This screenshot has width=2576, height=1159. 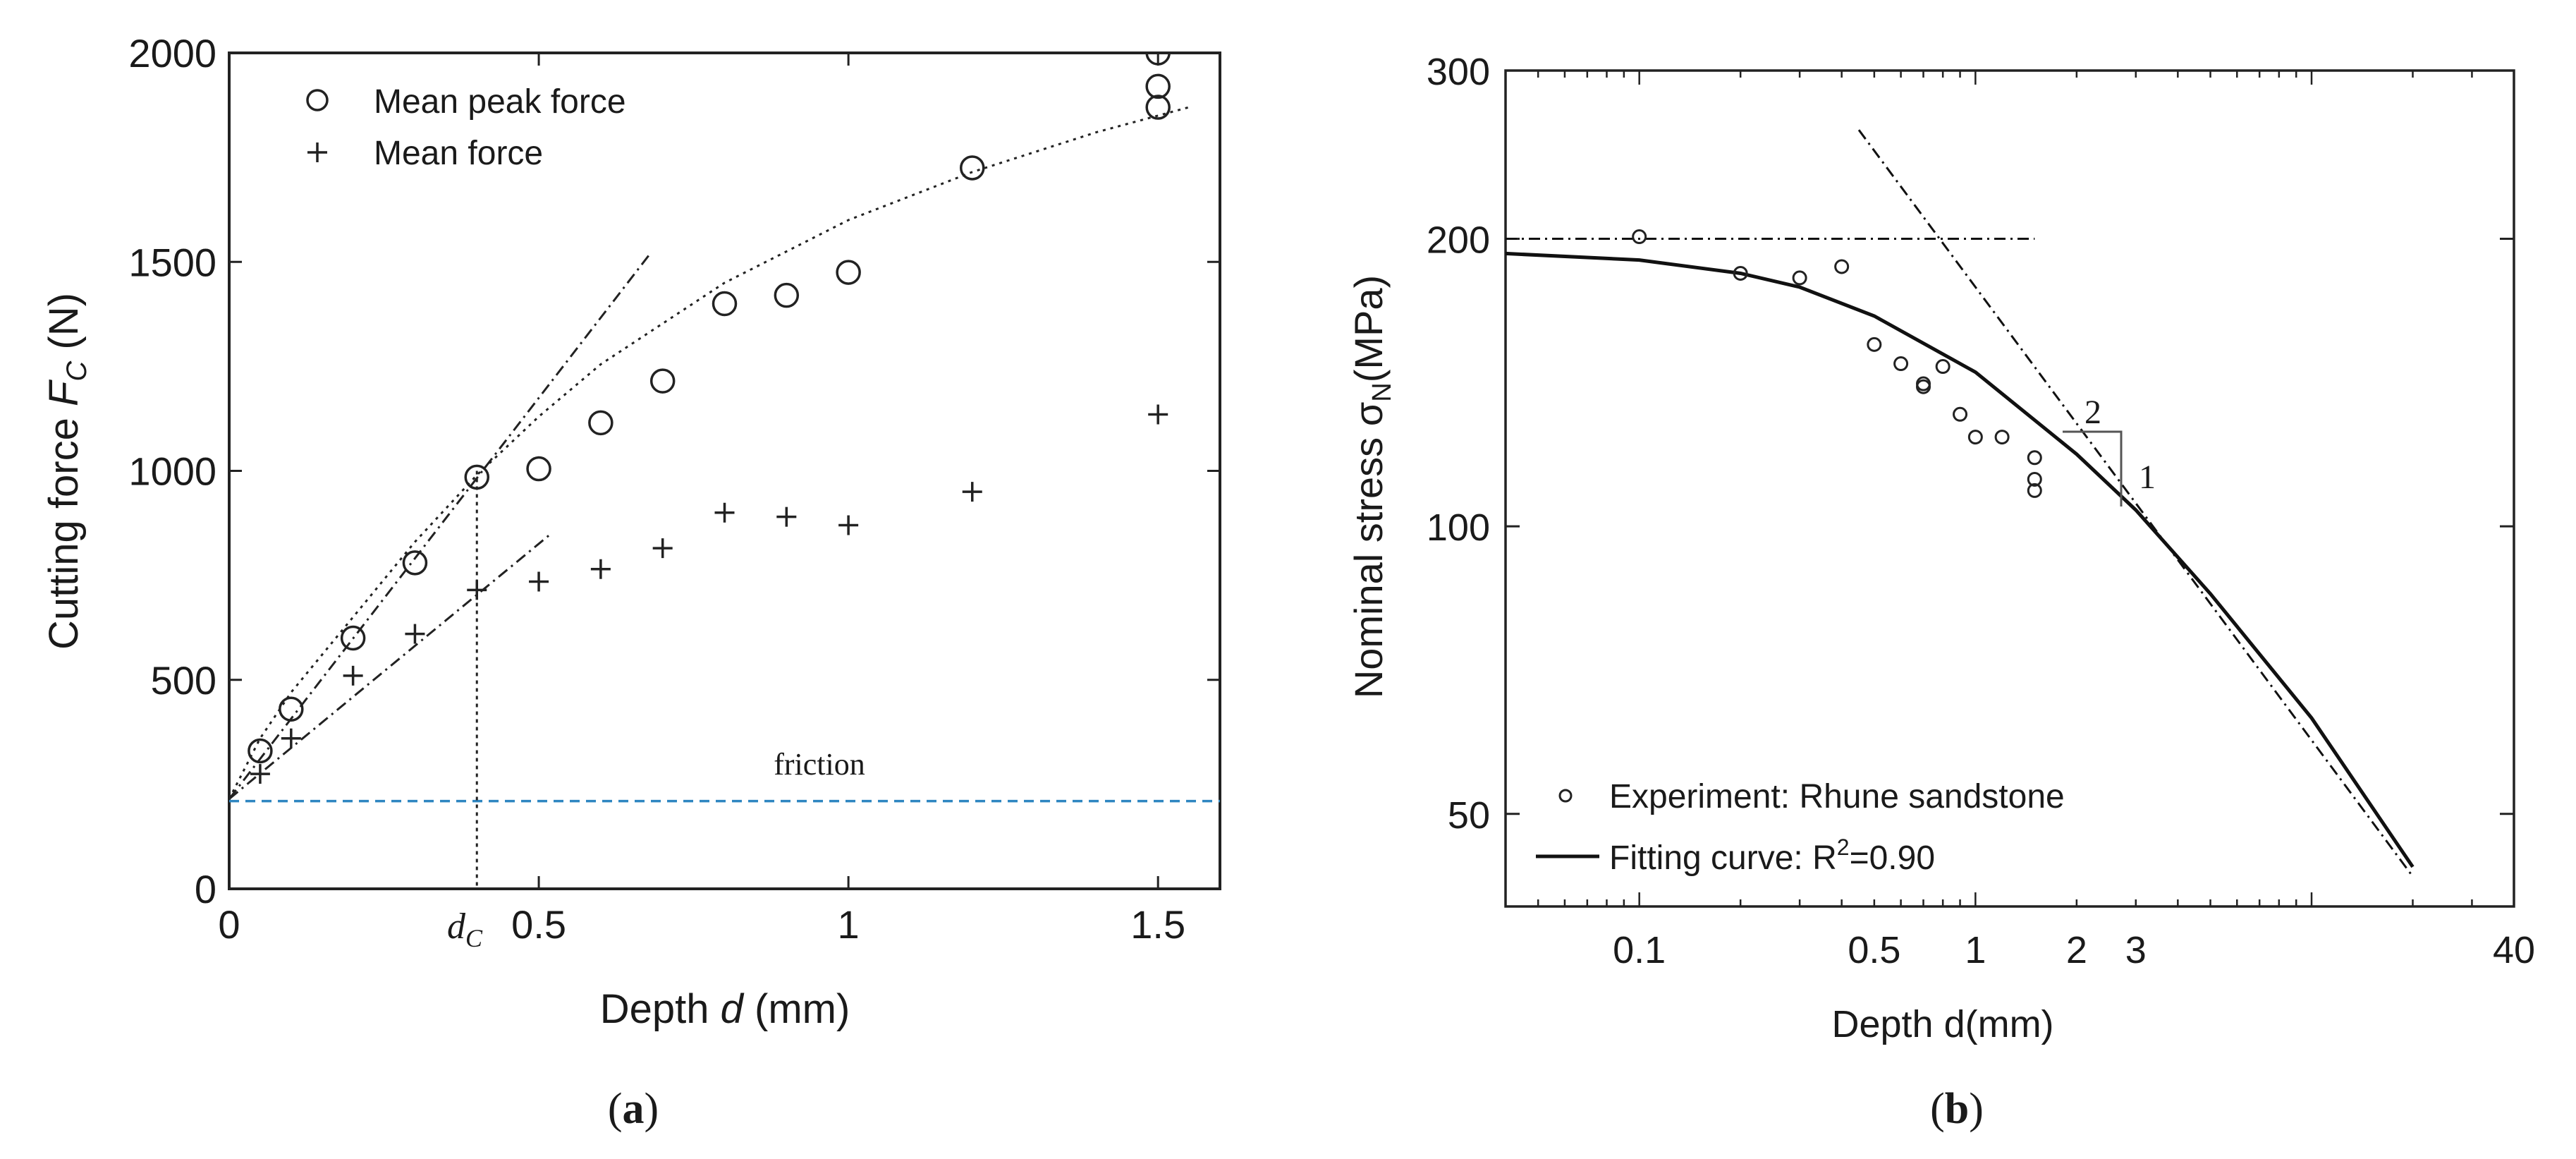 What do you see at coordinates (500, 102) in the screenshot?
I see `legend-label-mean-peak-force: Mean peak force` at bounding box center [500, 102].